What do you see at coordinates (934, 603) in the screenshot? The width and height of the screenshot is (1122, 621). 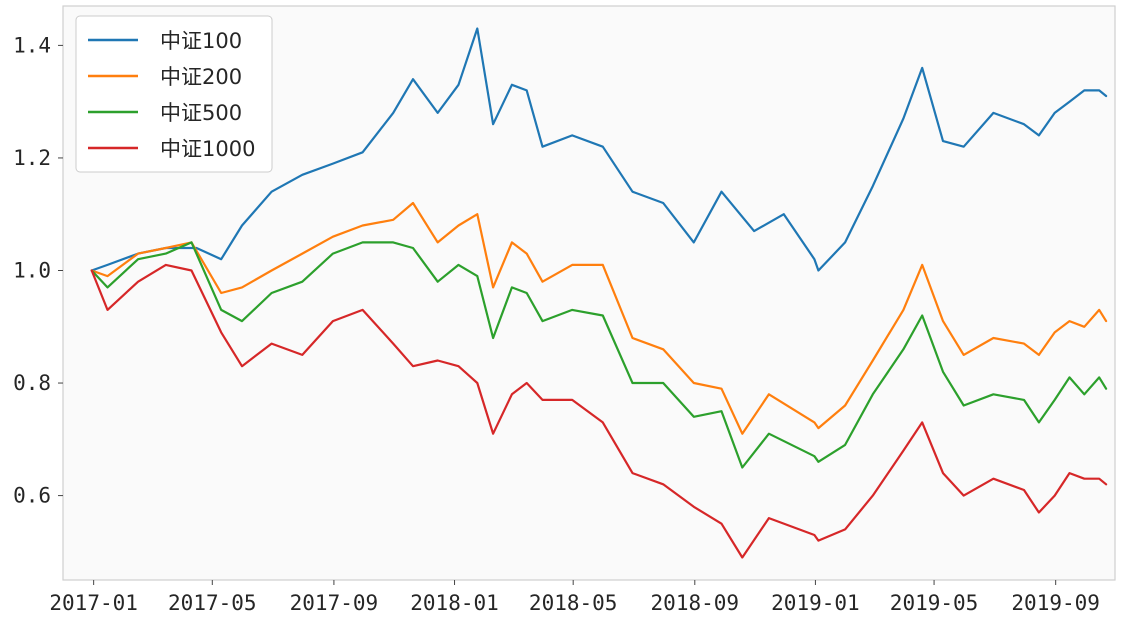 I see `x-tick-label: 2019-05` at bounding box center [934, 603].